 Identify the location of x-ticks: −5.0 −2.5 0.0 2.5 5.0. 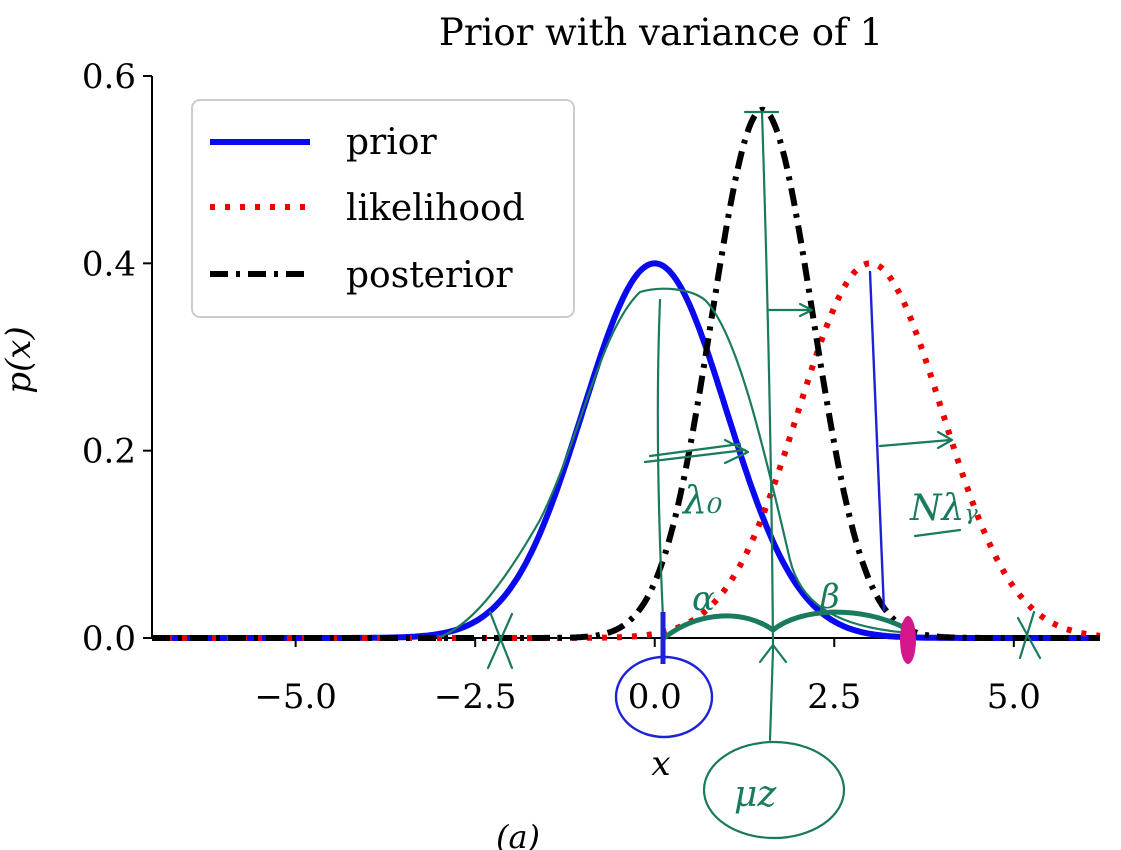
(647, 677).